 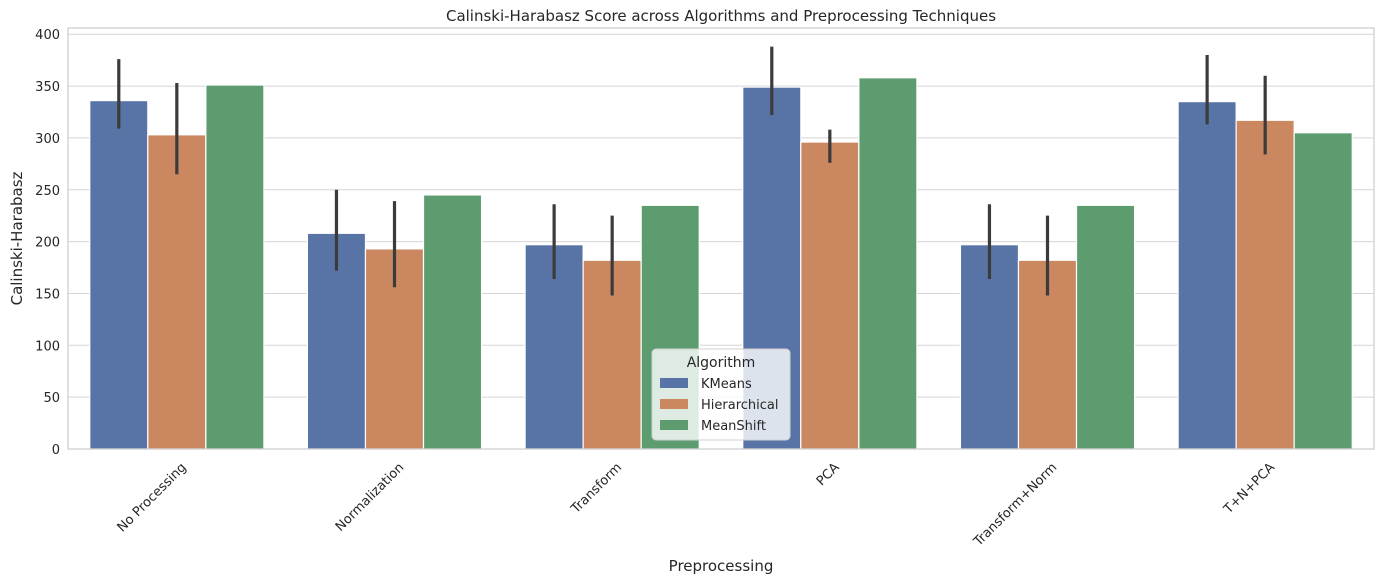 What do you see at coordinates (152, 497) in the screenshot?
I see `x-tick-label: No Processing` at bounding box center [152, 497].